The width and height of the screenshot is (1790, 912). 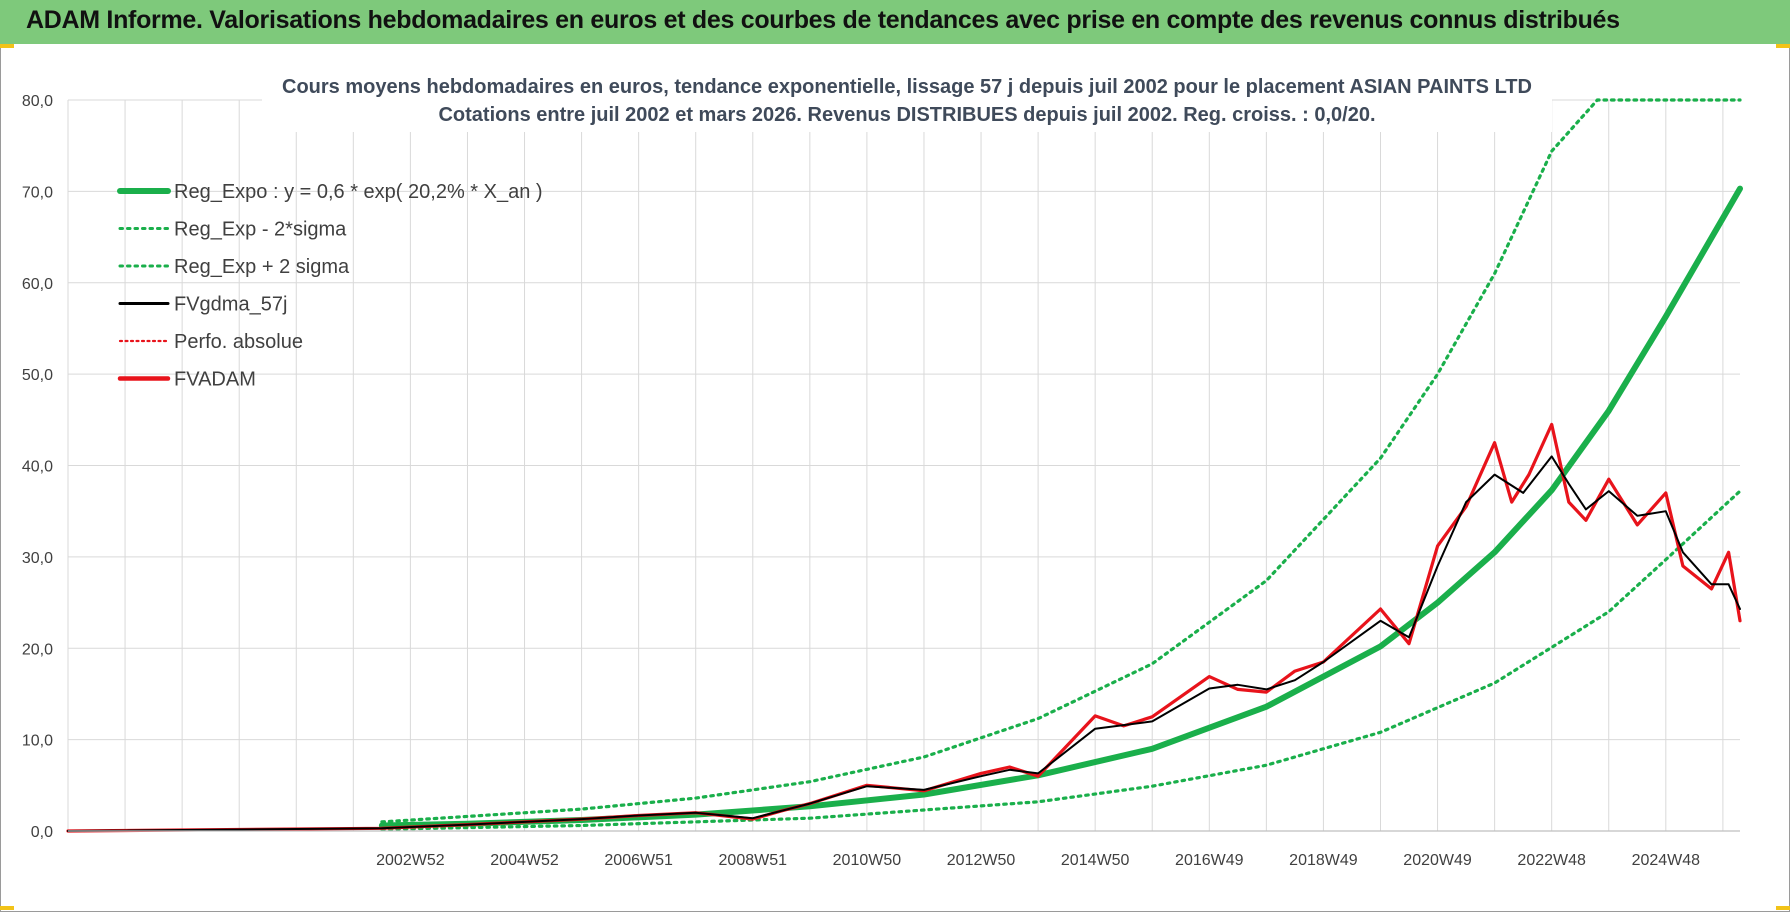 What do you see at coordinates (37, 375) in the screenshot?
I see `y-tick-label: 50,0` at bounding box center [37, 375].